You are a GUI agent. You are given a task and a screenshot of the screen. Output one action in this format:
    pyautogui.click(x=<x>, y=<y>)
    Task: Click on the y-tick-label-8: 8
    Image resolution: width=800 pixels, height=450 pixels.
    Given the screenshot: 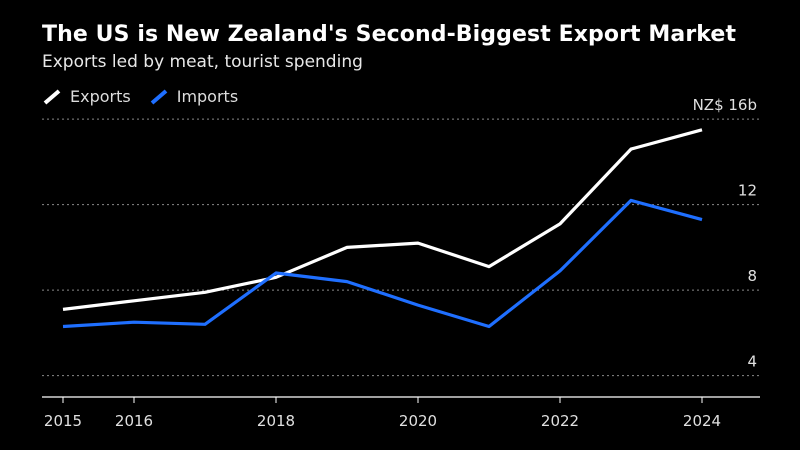 What is the action you would take?
    pyautogui.click(x=752, y=276)
    